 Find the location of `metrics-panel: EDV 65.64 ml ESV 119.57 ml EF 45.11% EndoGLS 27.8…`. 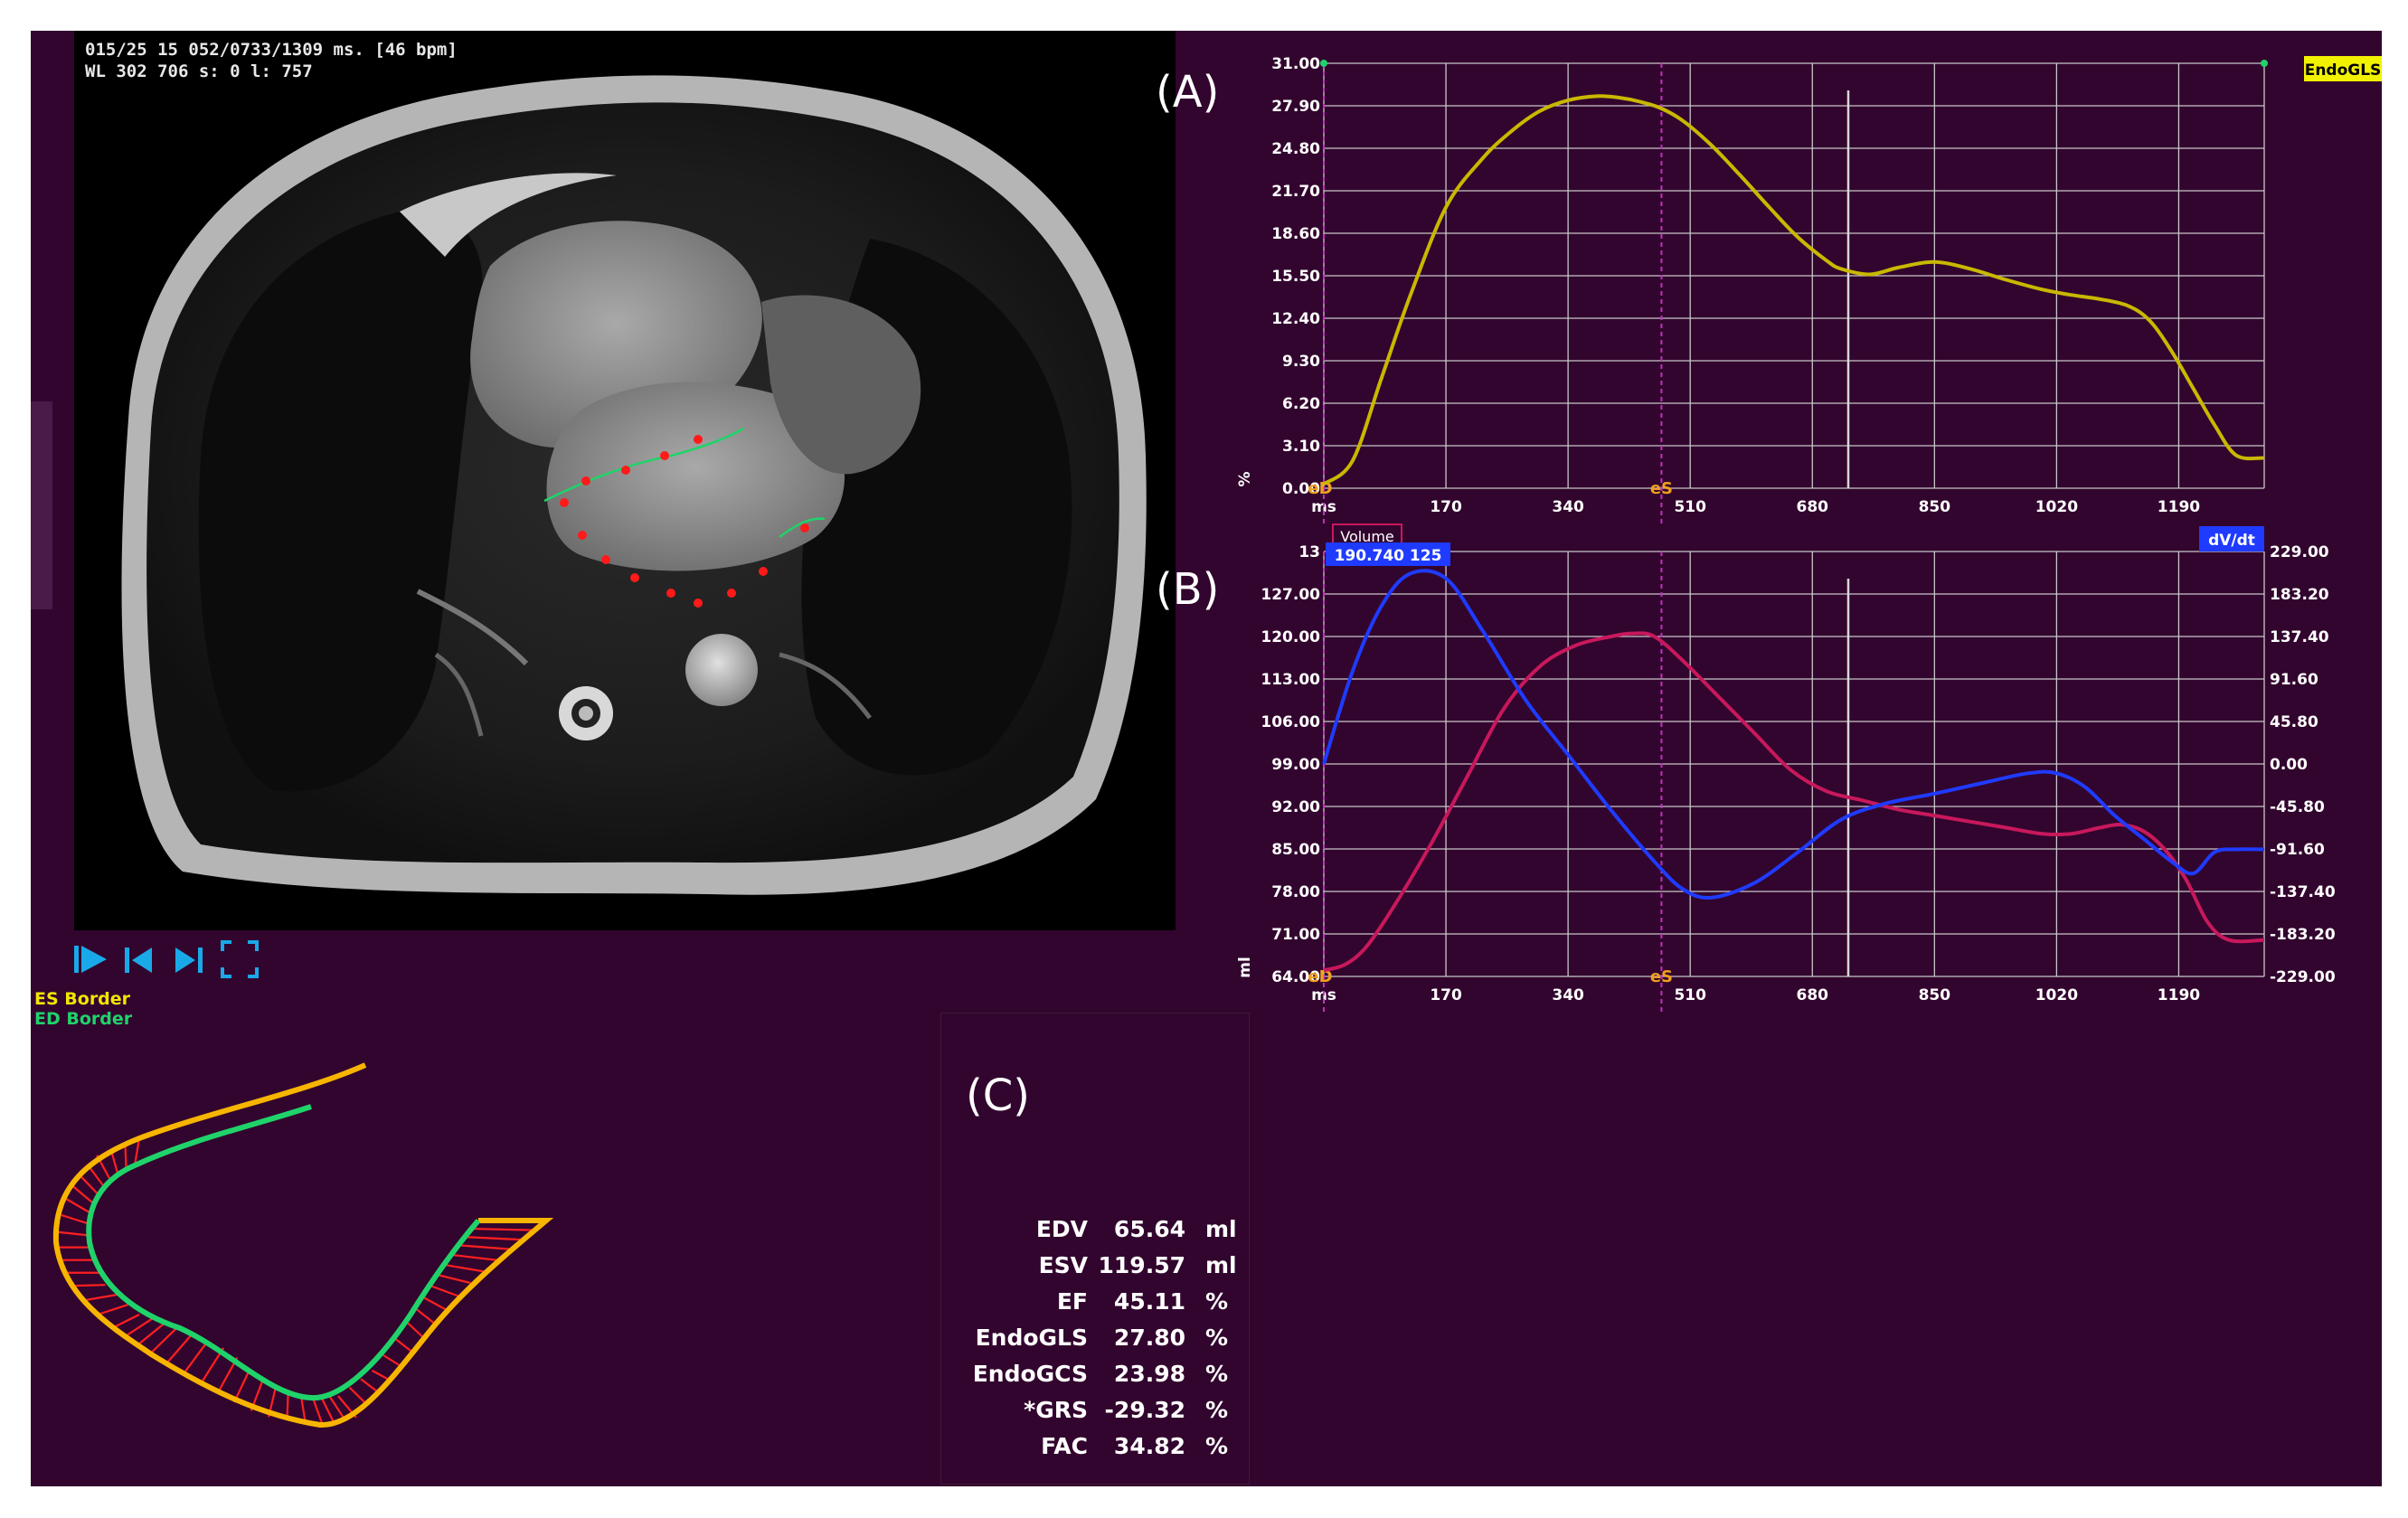

metrics-panel: EDV 65.64 ml ESV 119.57 ml EF 45.11% EndoGLS 27.8… is located at coordinates (1095, 1249).